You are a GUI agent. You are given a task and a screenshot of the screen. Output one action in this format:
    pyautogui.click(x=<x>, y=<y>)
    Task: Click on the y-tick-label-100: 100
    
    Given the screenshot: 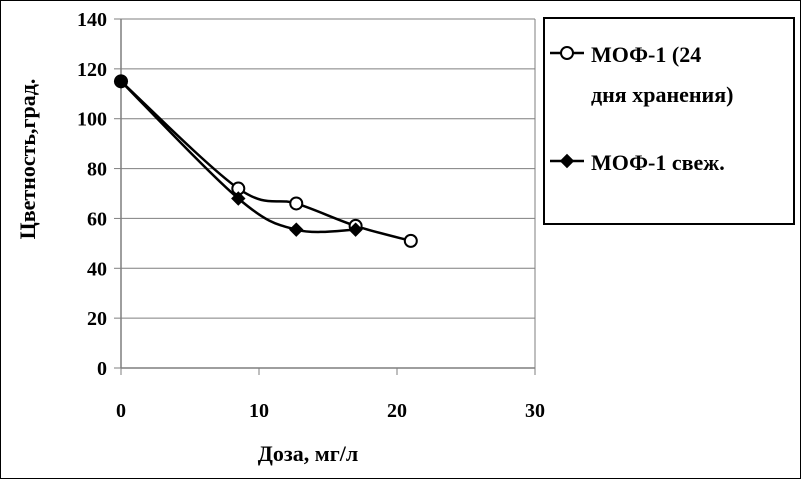 What is the action you would take?
    pyautogui.click(x=92, y=120)
    